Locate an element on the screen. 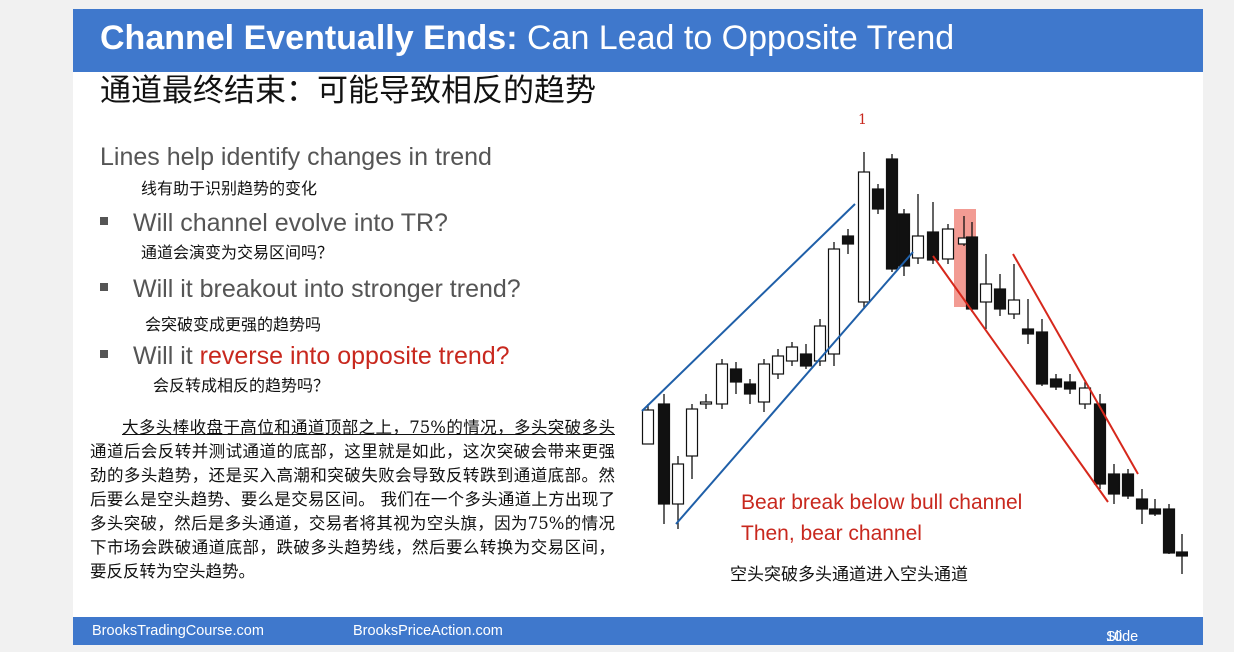 This screenshot has width=1234, height=652. paragraph-underlined: 大多头棒收盘于高位和通道顶部之上，75%的情况，多头突破多头 is located at coordinates (368, 427).